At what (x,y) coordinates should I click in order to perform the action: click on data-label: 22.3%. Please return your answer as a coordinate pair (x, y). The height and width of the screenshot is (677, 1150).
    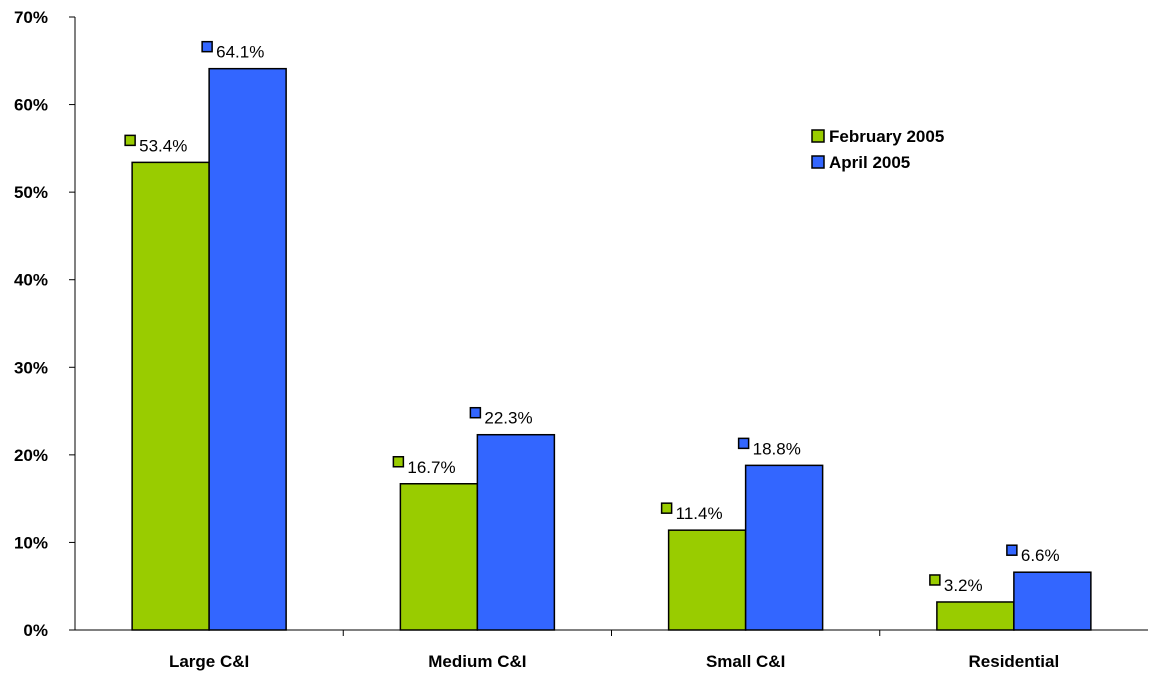
    Looking at the image, I should click on (508, 418).